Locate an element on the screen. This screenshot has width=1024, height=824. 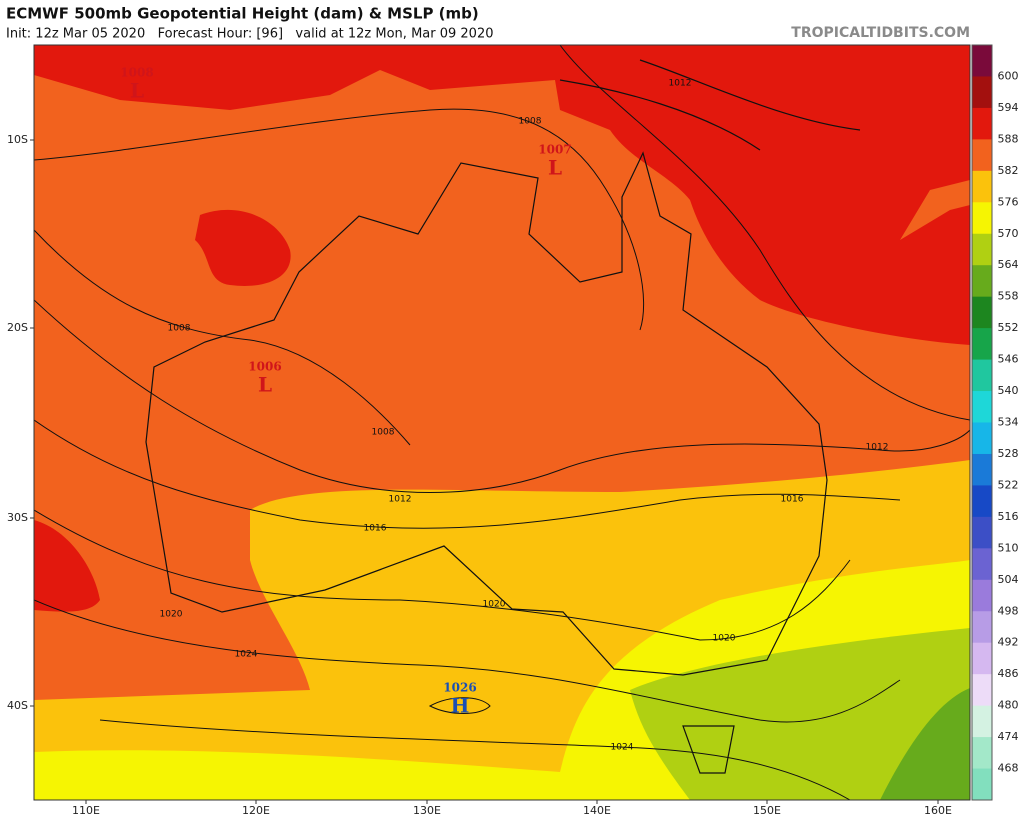
center-letter: H is located at coordinates (460, 706).